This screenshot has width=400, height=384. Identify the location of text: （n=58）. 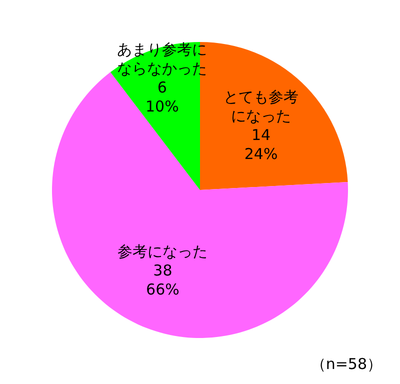
(346, 364).